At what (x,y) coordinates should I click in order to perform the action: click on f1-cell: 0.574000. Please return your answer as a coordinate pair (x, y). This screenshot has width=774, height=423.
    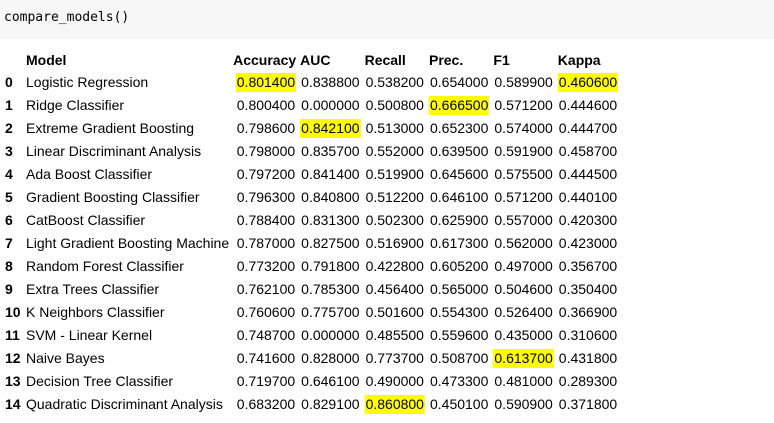
    Looking at the image, I should click on (523, 128).